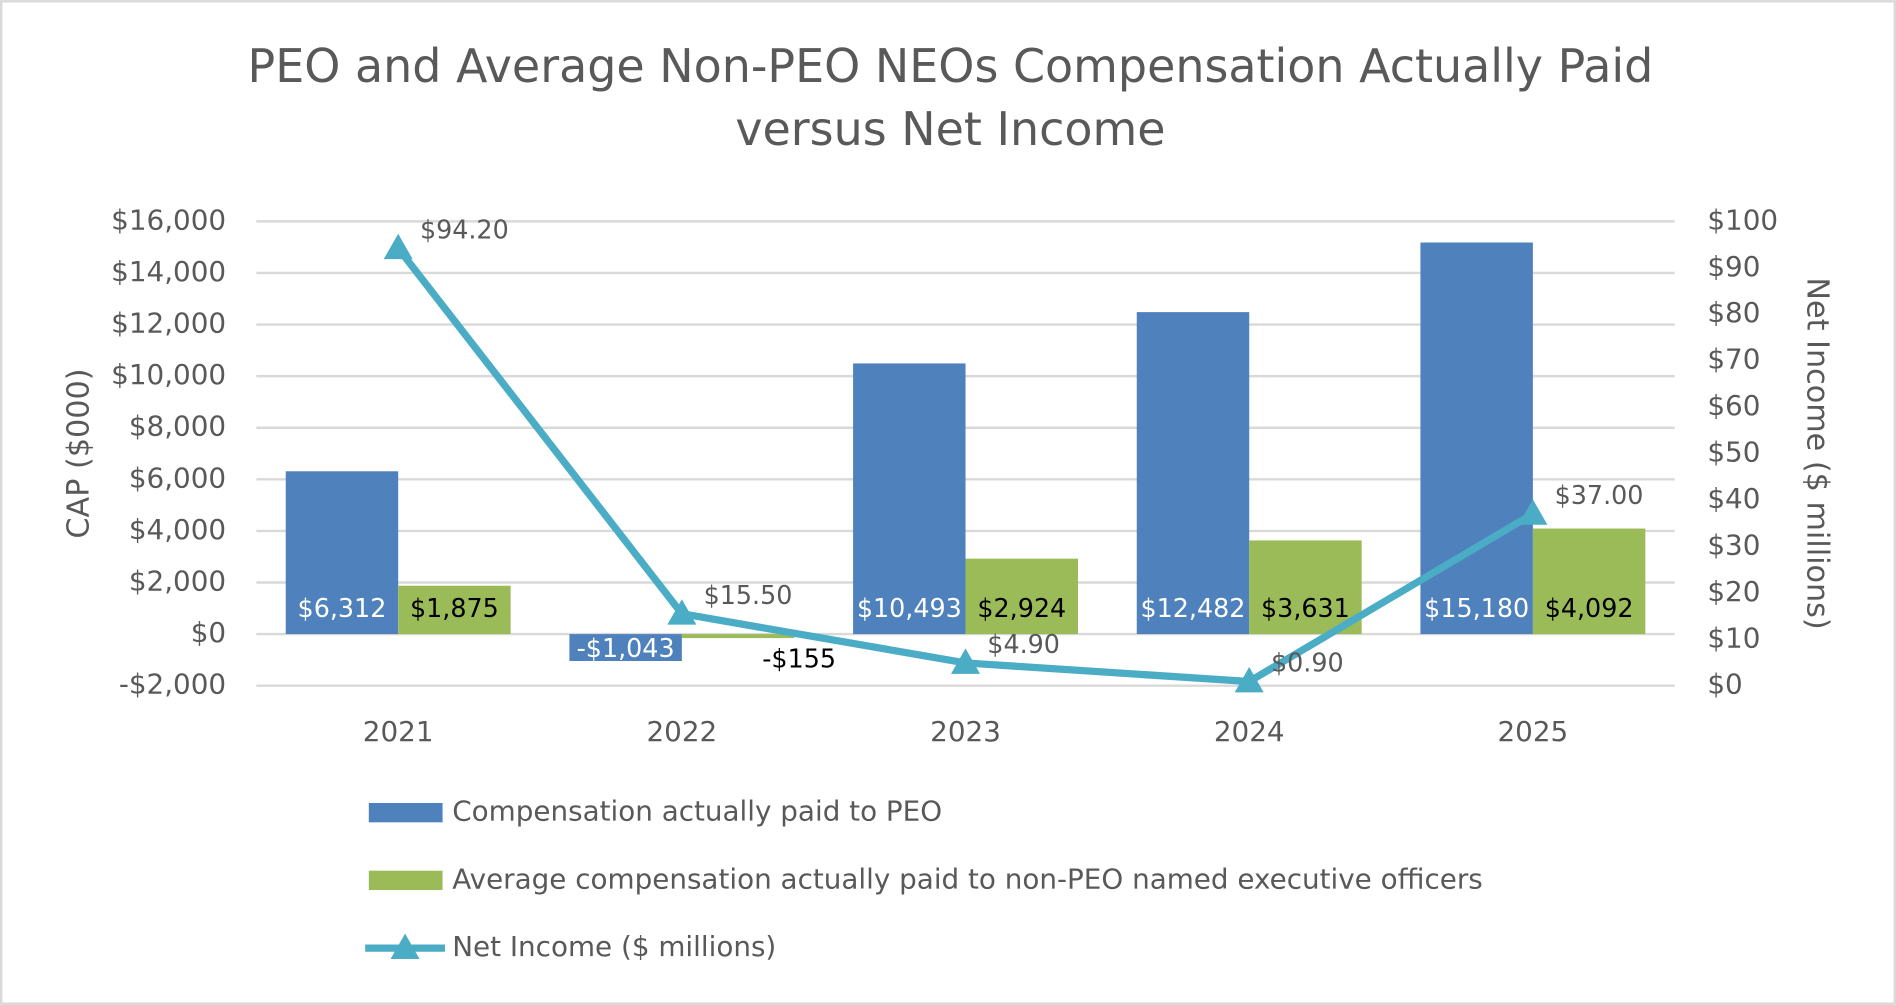  What do you see at coordinates (1733, 312) in the screenshot?
I see `y2-tick-label: $80` at bounding box center [1733, 312].